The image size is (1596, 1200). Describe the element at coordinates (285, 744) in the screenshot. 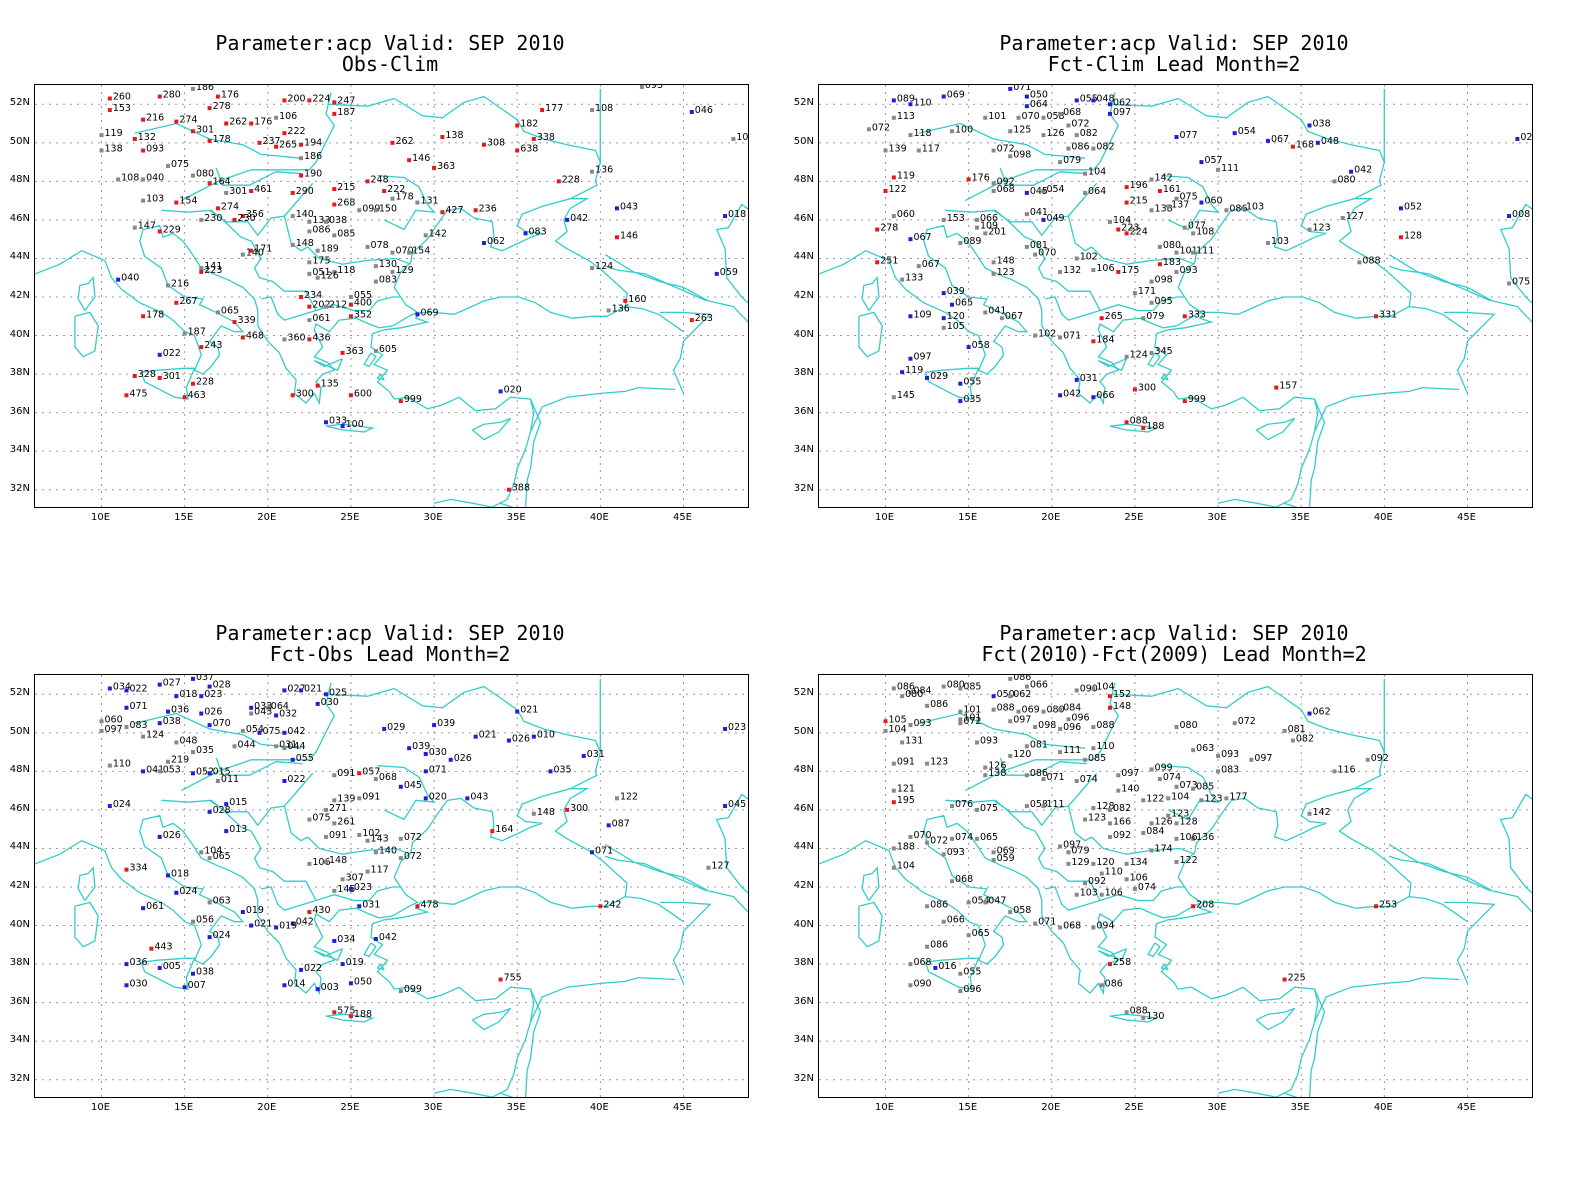

I see `station-marker: 031` at that location.